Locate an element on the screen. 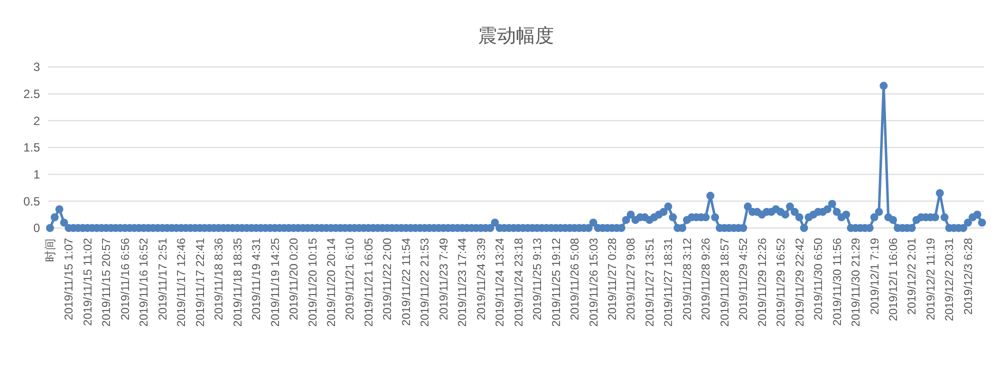 This screenshot has width=1000, height=366. x-tick-label: 2019/11/28 9:26 is located at coordinates (706, 279).